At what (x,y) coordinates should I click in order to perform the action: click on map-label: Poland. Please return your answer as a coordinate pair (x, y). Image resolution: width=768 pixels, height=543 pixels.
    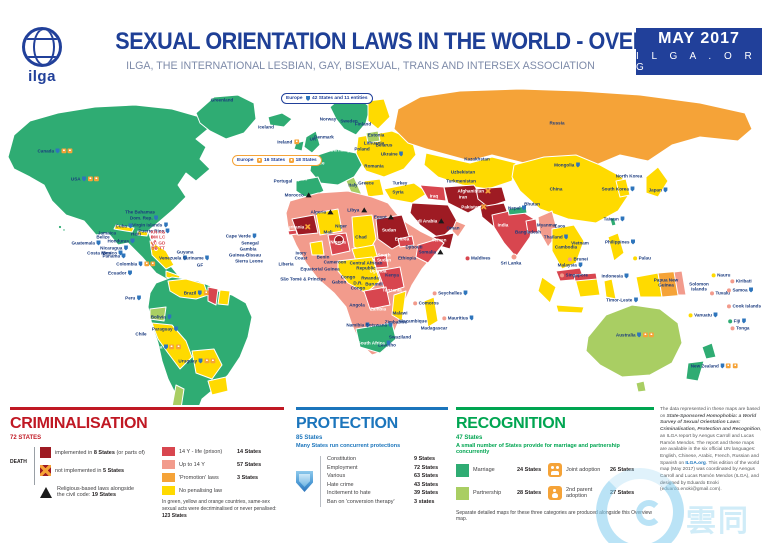
    Looking at the image, I should click on (362, 149).